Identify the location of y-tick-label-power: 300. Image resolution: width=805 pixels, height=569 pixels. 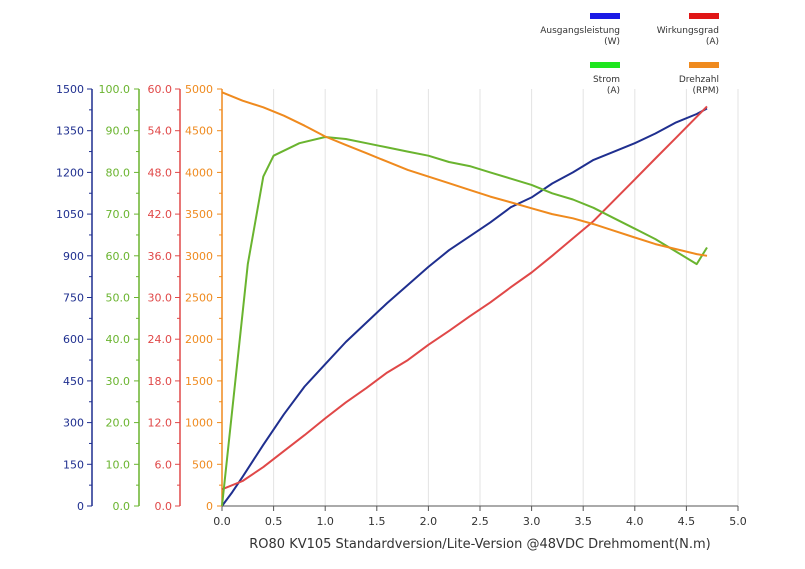
(73, 423).